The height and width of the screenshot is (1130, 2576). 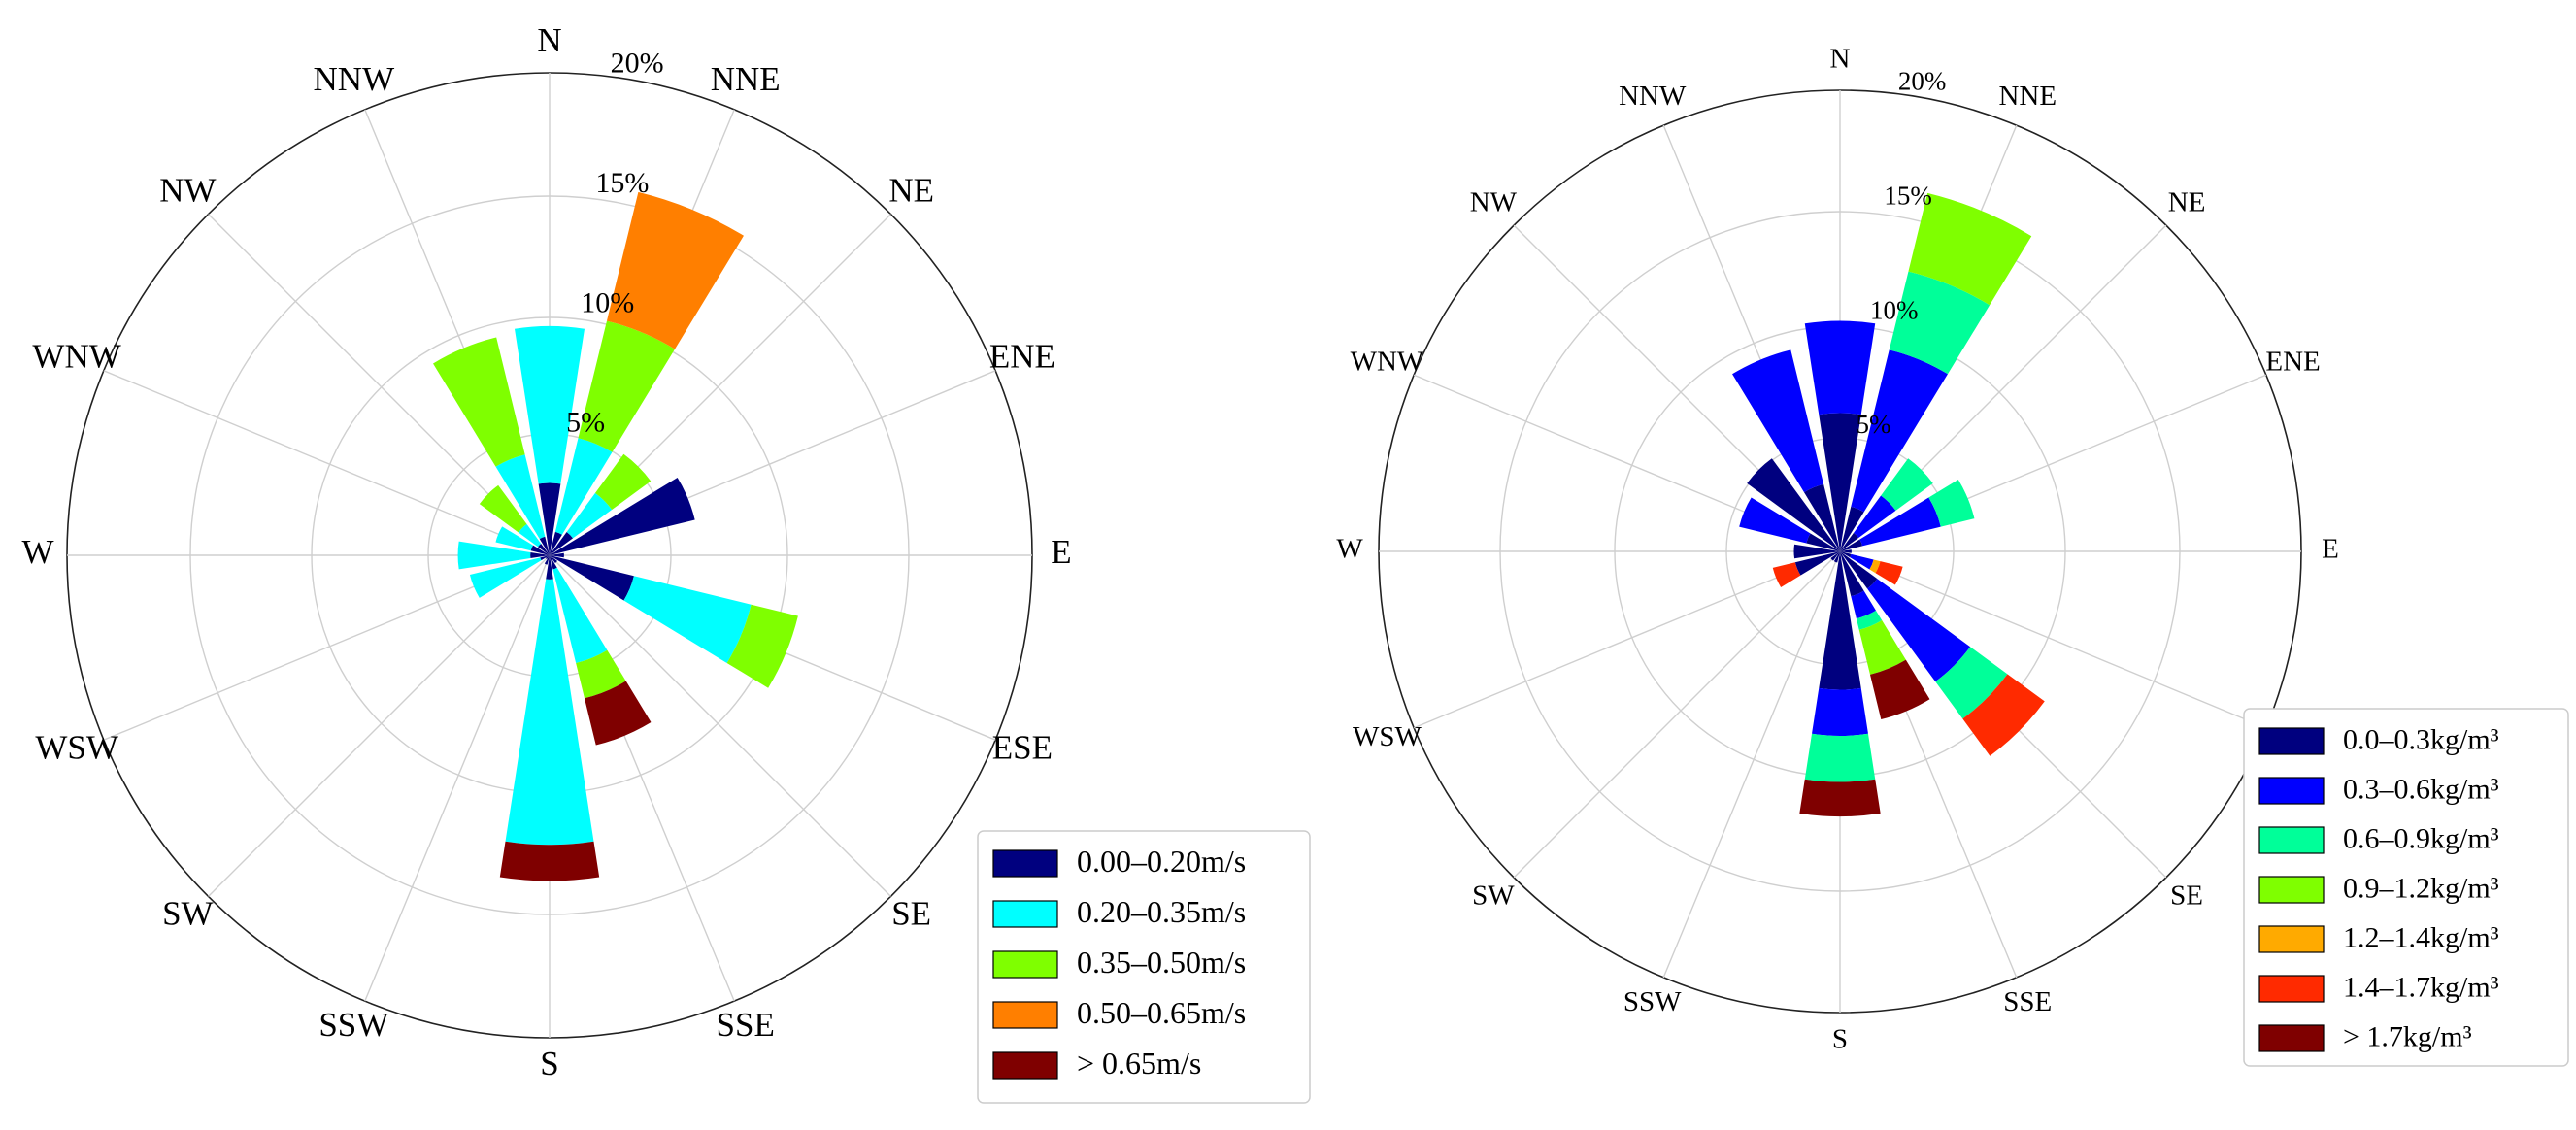 I want to click on legend-label: 0.9–1.2kg/m³, so click(x=2421, y=888).